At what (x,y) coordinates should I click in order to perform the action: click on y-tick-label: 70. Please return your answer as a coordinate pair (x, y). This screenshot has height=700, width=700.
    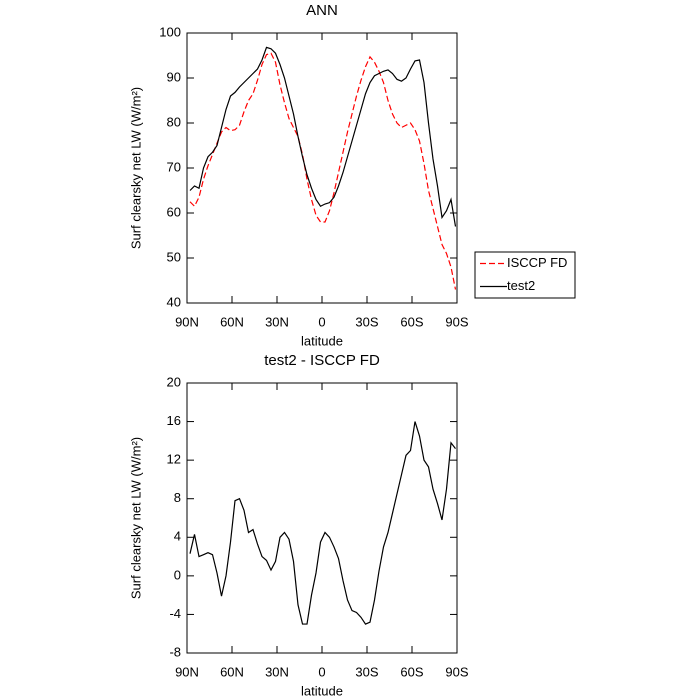
    Looking at the image, I should click on (174, 166).